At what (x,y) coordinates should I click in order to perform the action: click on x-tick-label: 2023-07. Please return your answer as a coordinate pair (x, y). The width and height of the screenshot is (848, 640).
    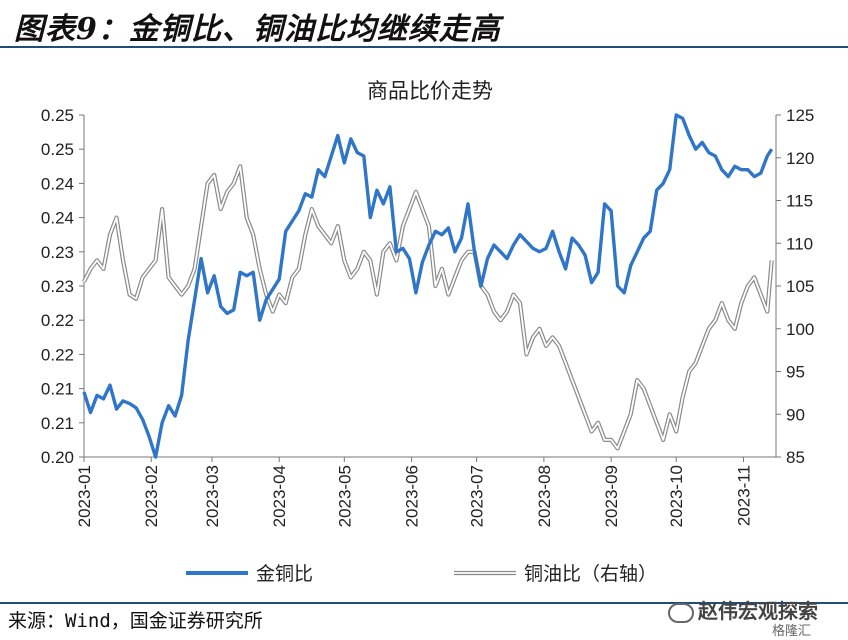
    Looking at the image, I should click on (477, 496).